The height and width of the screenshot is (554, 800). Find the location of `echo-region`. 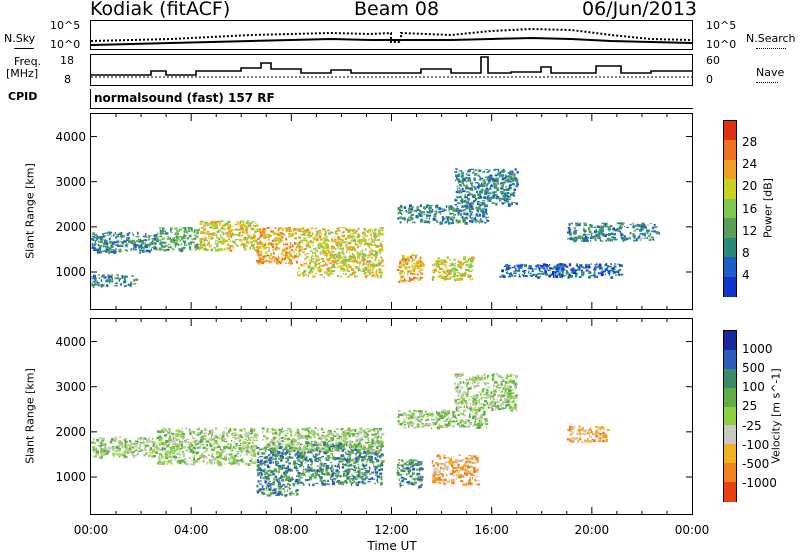

echo-region is located at coordinates (115, 281).